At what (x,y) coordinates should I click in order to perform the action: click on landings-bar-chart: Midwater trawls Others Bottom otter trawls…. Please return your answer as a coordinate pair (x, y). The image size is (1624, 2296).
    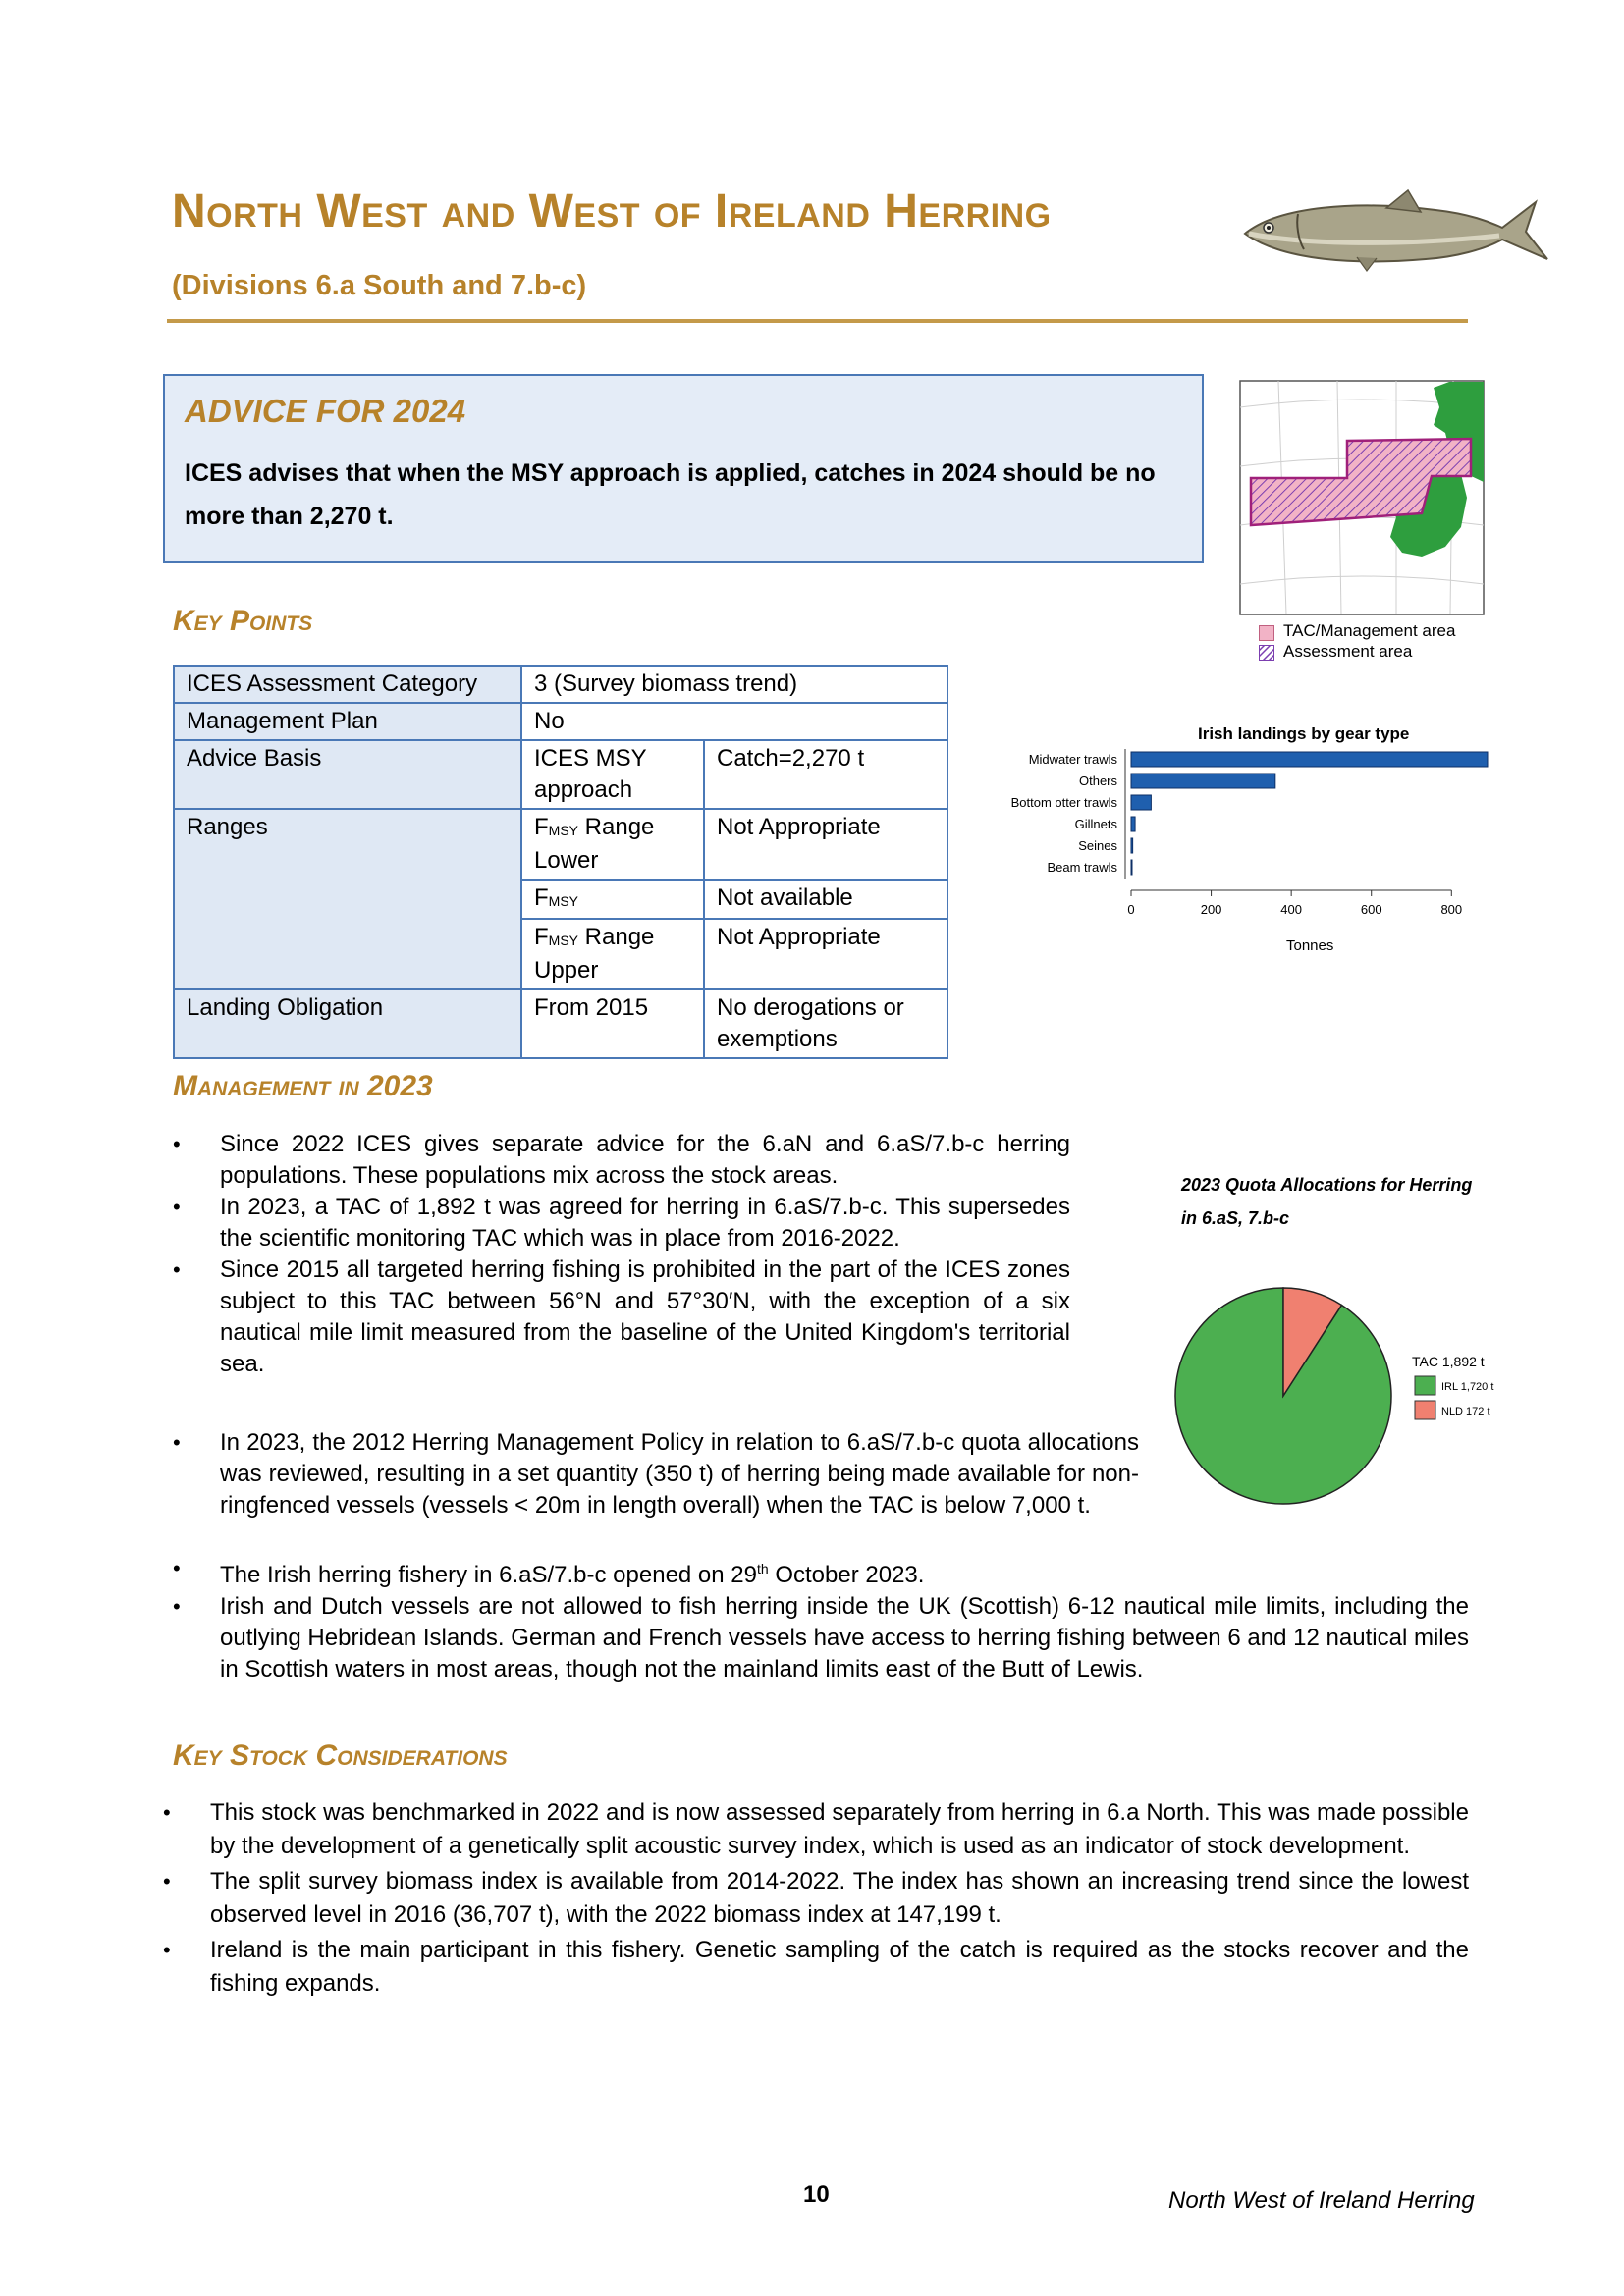
    Looking at the image, I should click on (1250, 833).